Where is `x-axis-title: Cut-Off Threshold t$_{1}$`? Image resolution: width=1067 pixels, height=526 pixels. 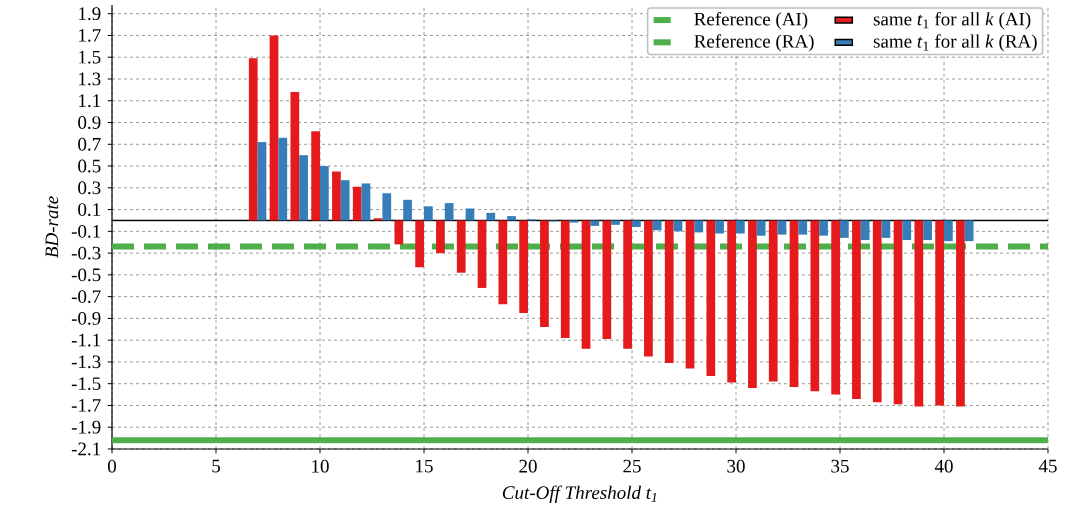 x-axis-title: Cut-Off Threshold t$_{1}$ is located at coordinates (579, 494).